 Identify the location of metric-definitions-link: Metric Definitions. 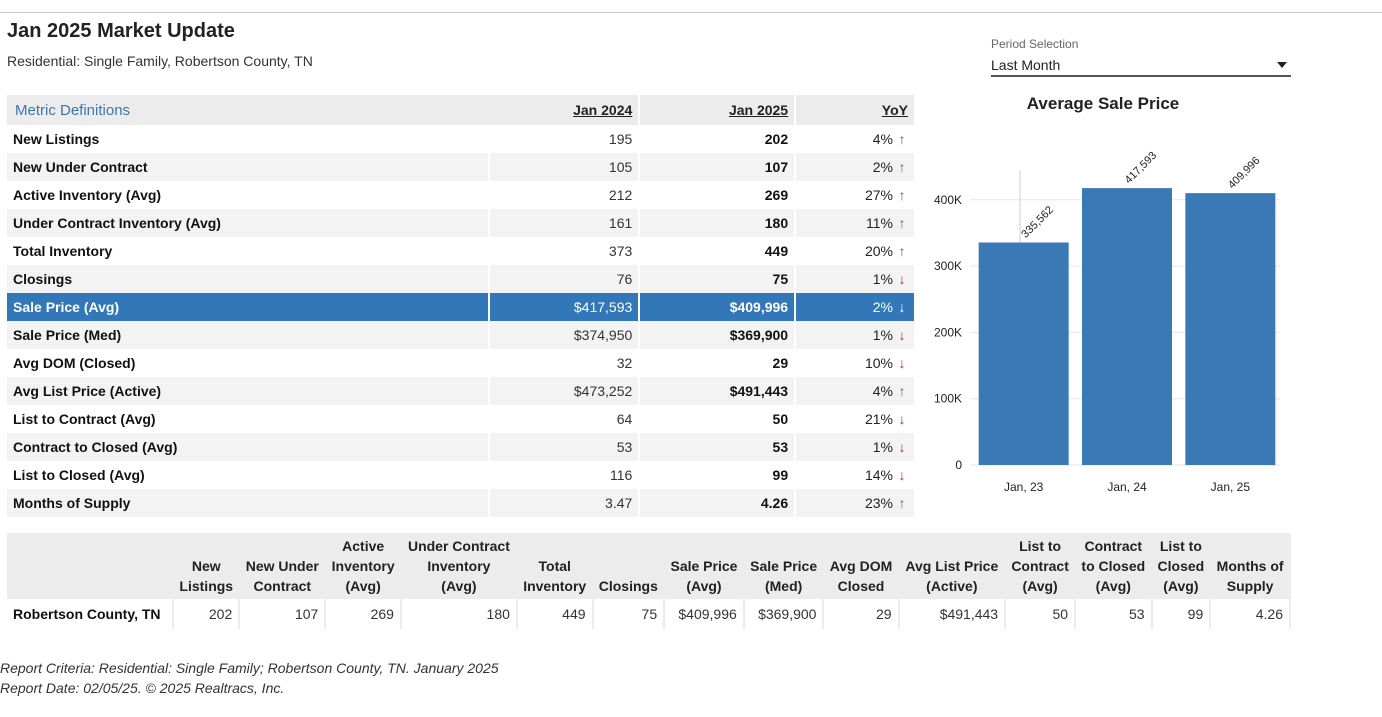
(73, 110).